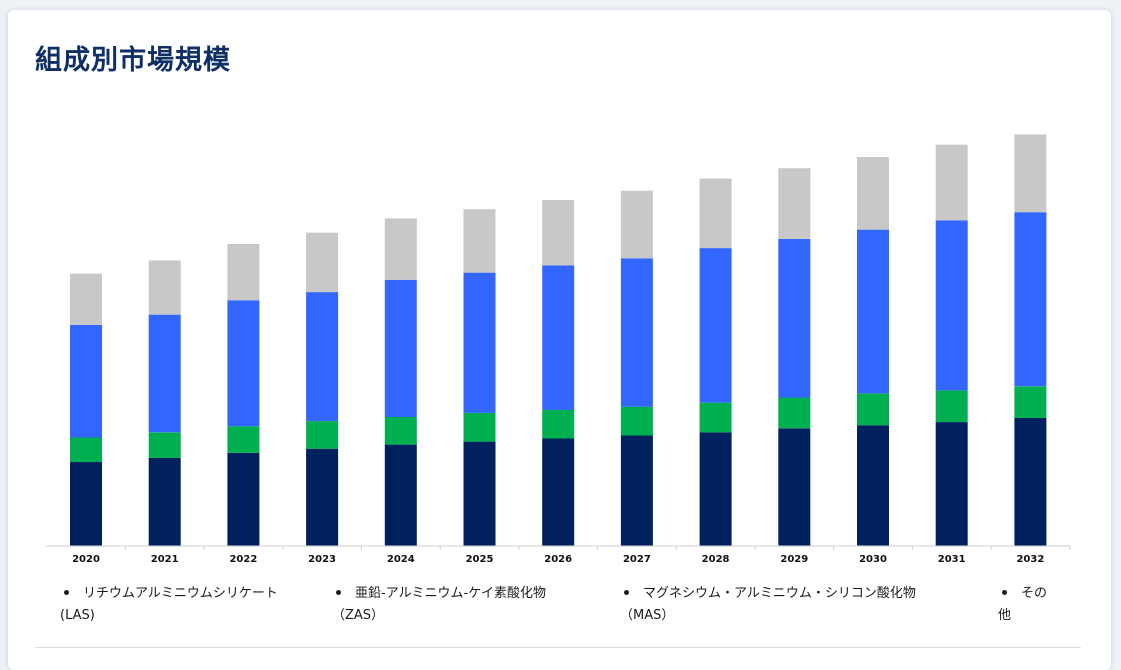 This screenshot has height=670, width=1121. Describe the element at coordinates (558, 233) in the screenshot. I see `bar-segment-2026-s3` at that location.